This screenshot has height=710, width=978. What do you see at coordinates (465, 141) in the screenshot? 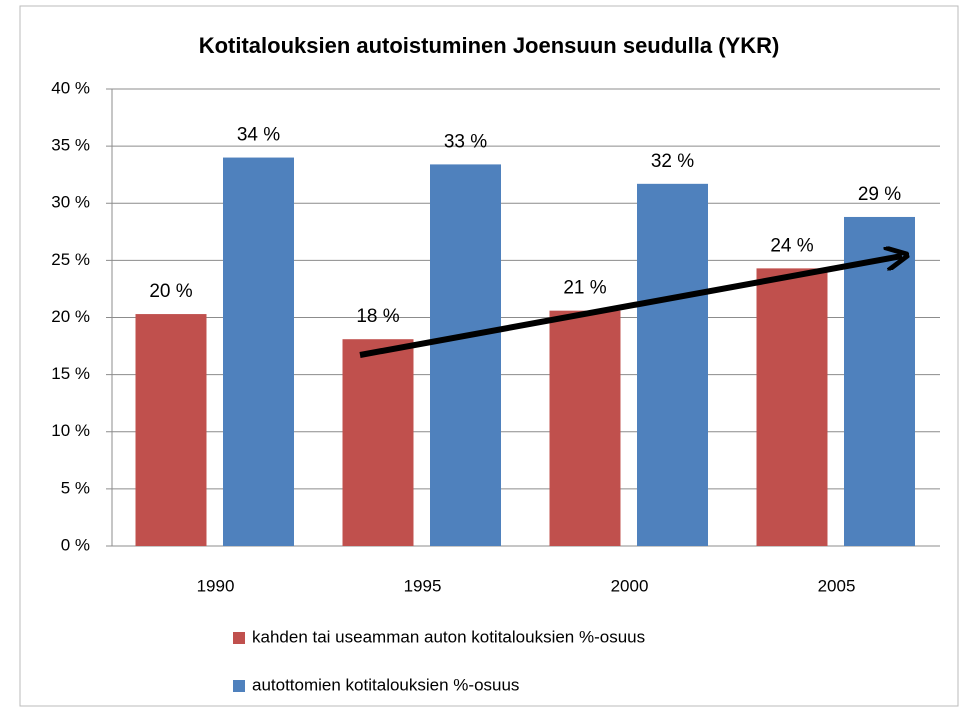
I see `value-label: 33 %` at bounding box center [465, 141].